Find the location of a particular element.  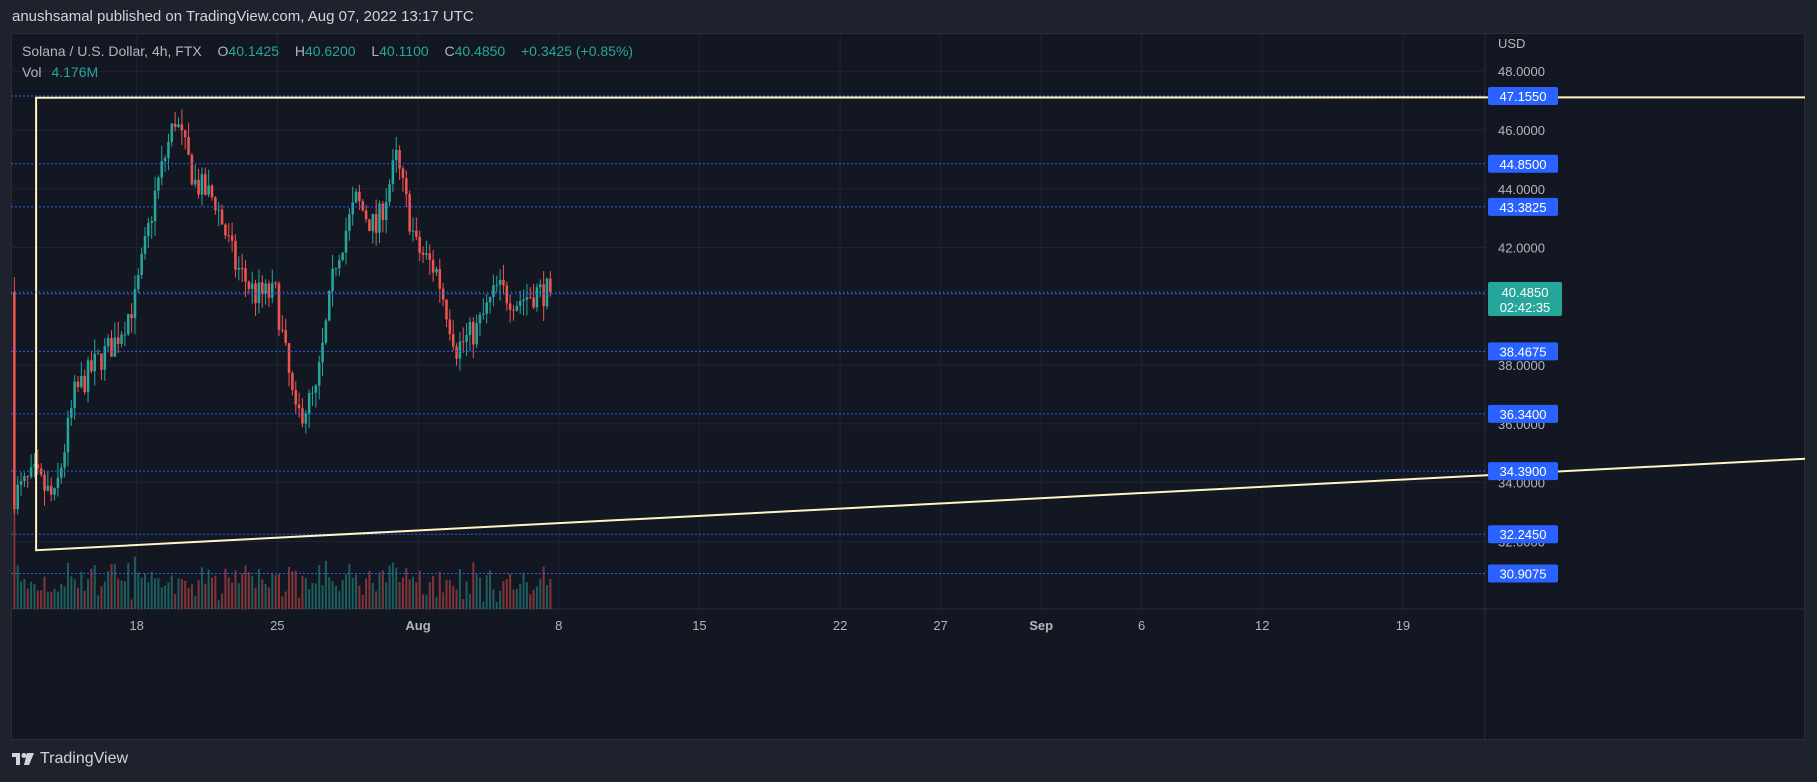

high-value: 40.6200 is located at coordinates (330, 51).